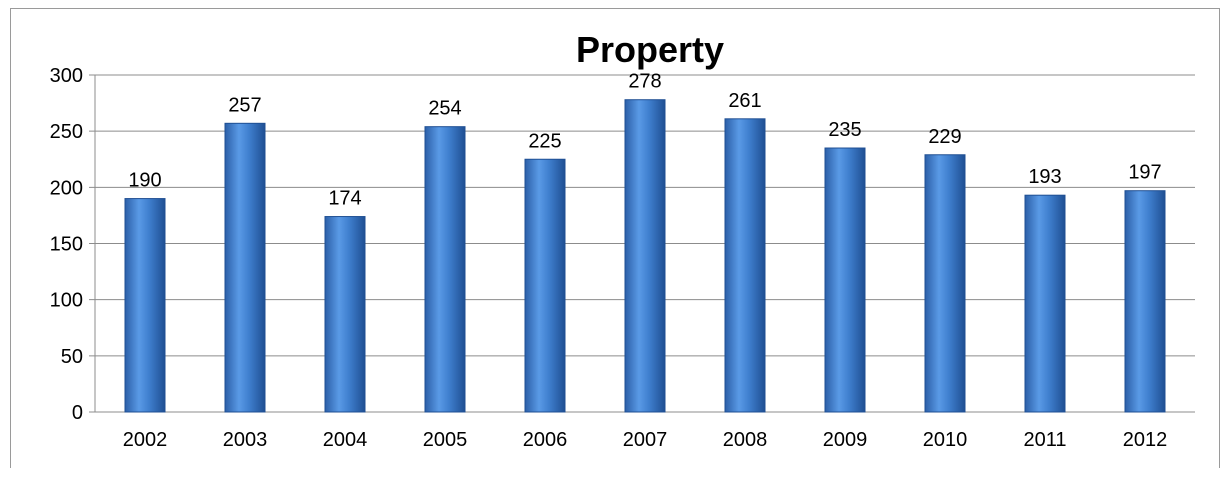 The height and width of the screenshot is (477, 1230). What do you see at coordinates (544, 141) in the screenshot?
I see `data-label-2006: 225` at bounding box center [544, 141].